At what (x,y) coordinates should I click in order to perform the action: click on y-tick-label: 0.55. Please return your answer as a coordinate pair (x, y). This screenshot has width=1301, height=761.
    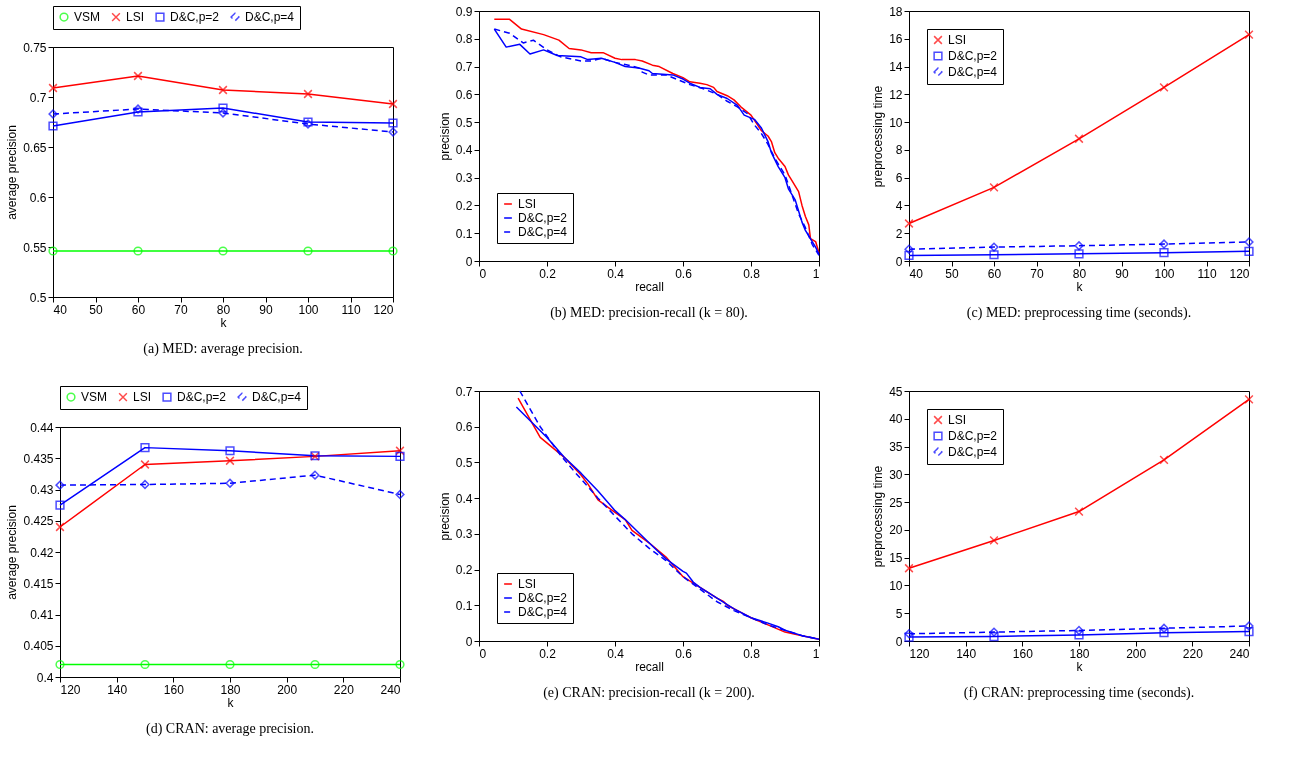
    Looking at the image, I should click on (35, 247).